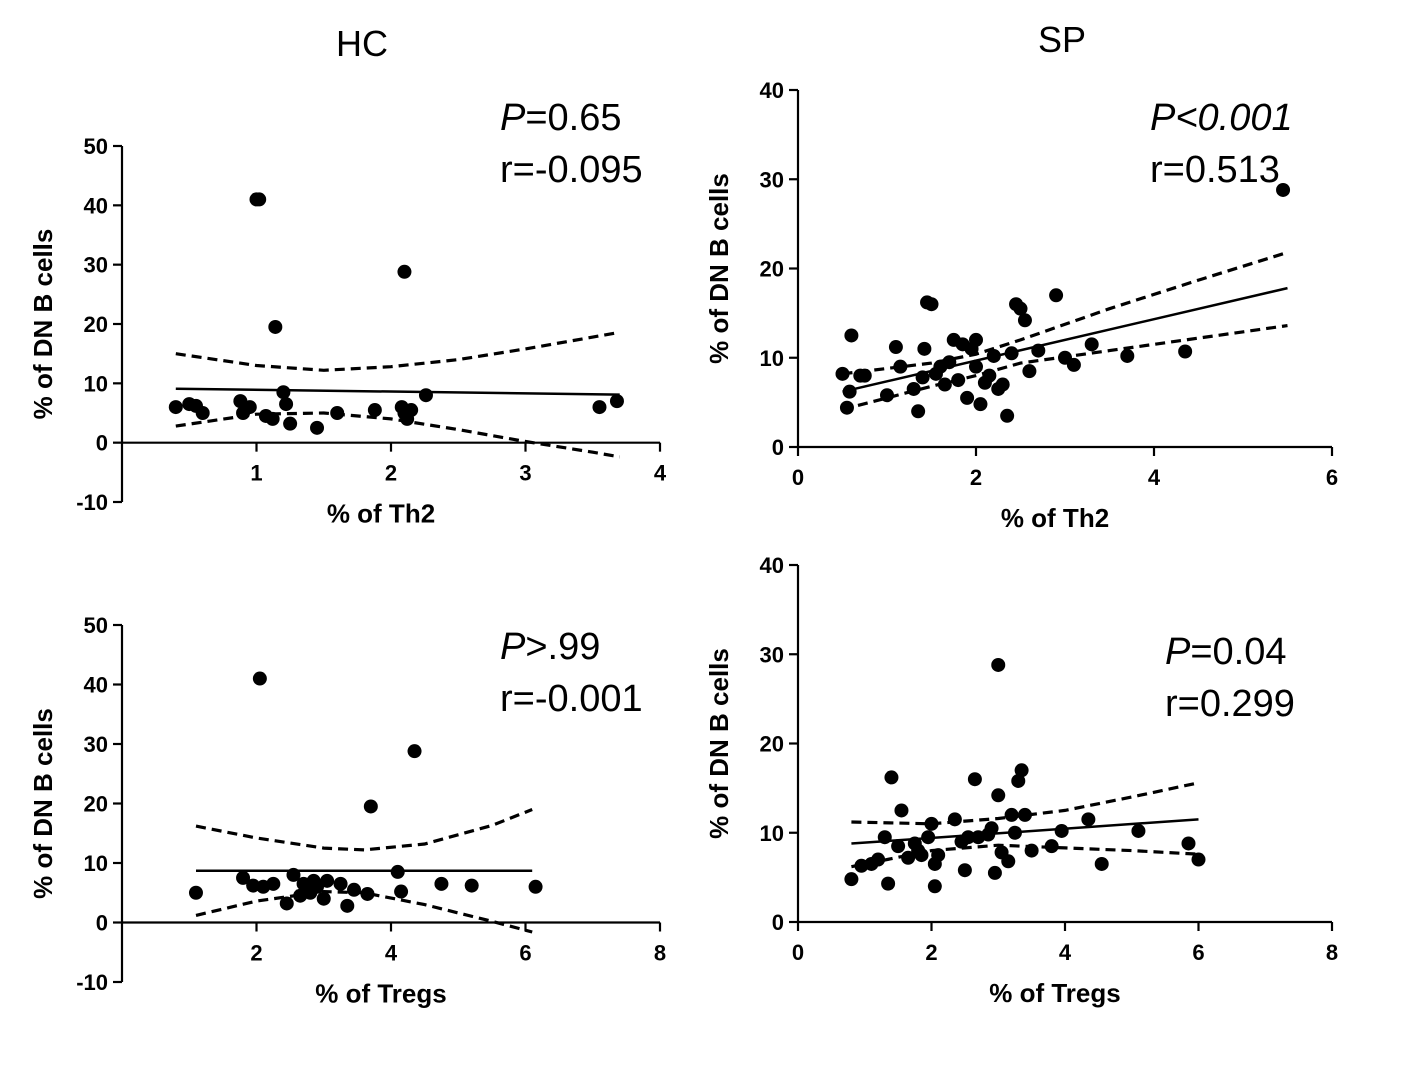 The width and height of the screenshot is (1418, 1068). I want to click on x-tick-label: 3, so click(525, 473).